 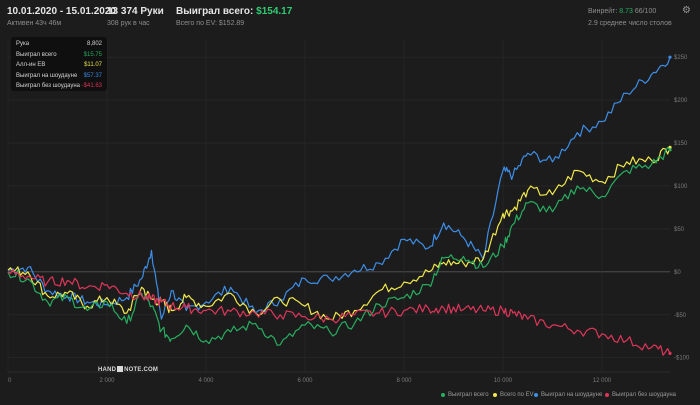 What do you see at coordinates (681, 58) in the screenshot?
I see `y-tick-label: $250` at bounding box center [681, 58].